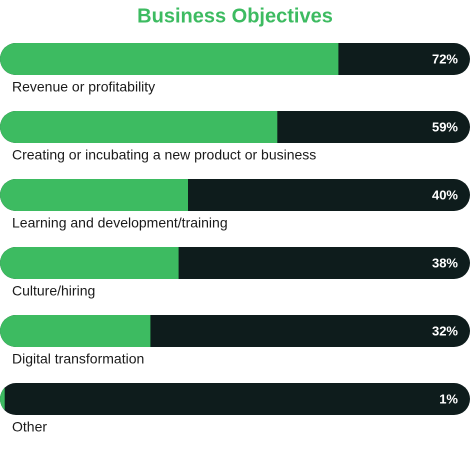  Describe the element at coordinates (120, 223) in the screenshot. I see `category-label: Learning and development/training` at that location.